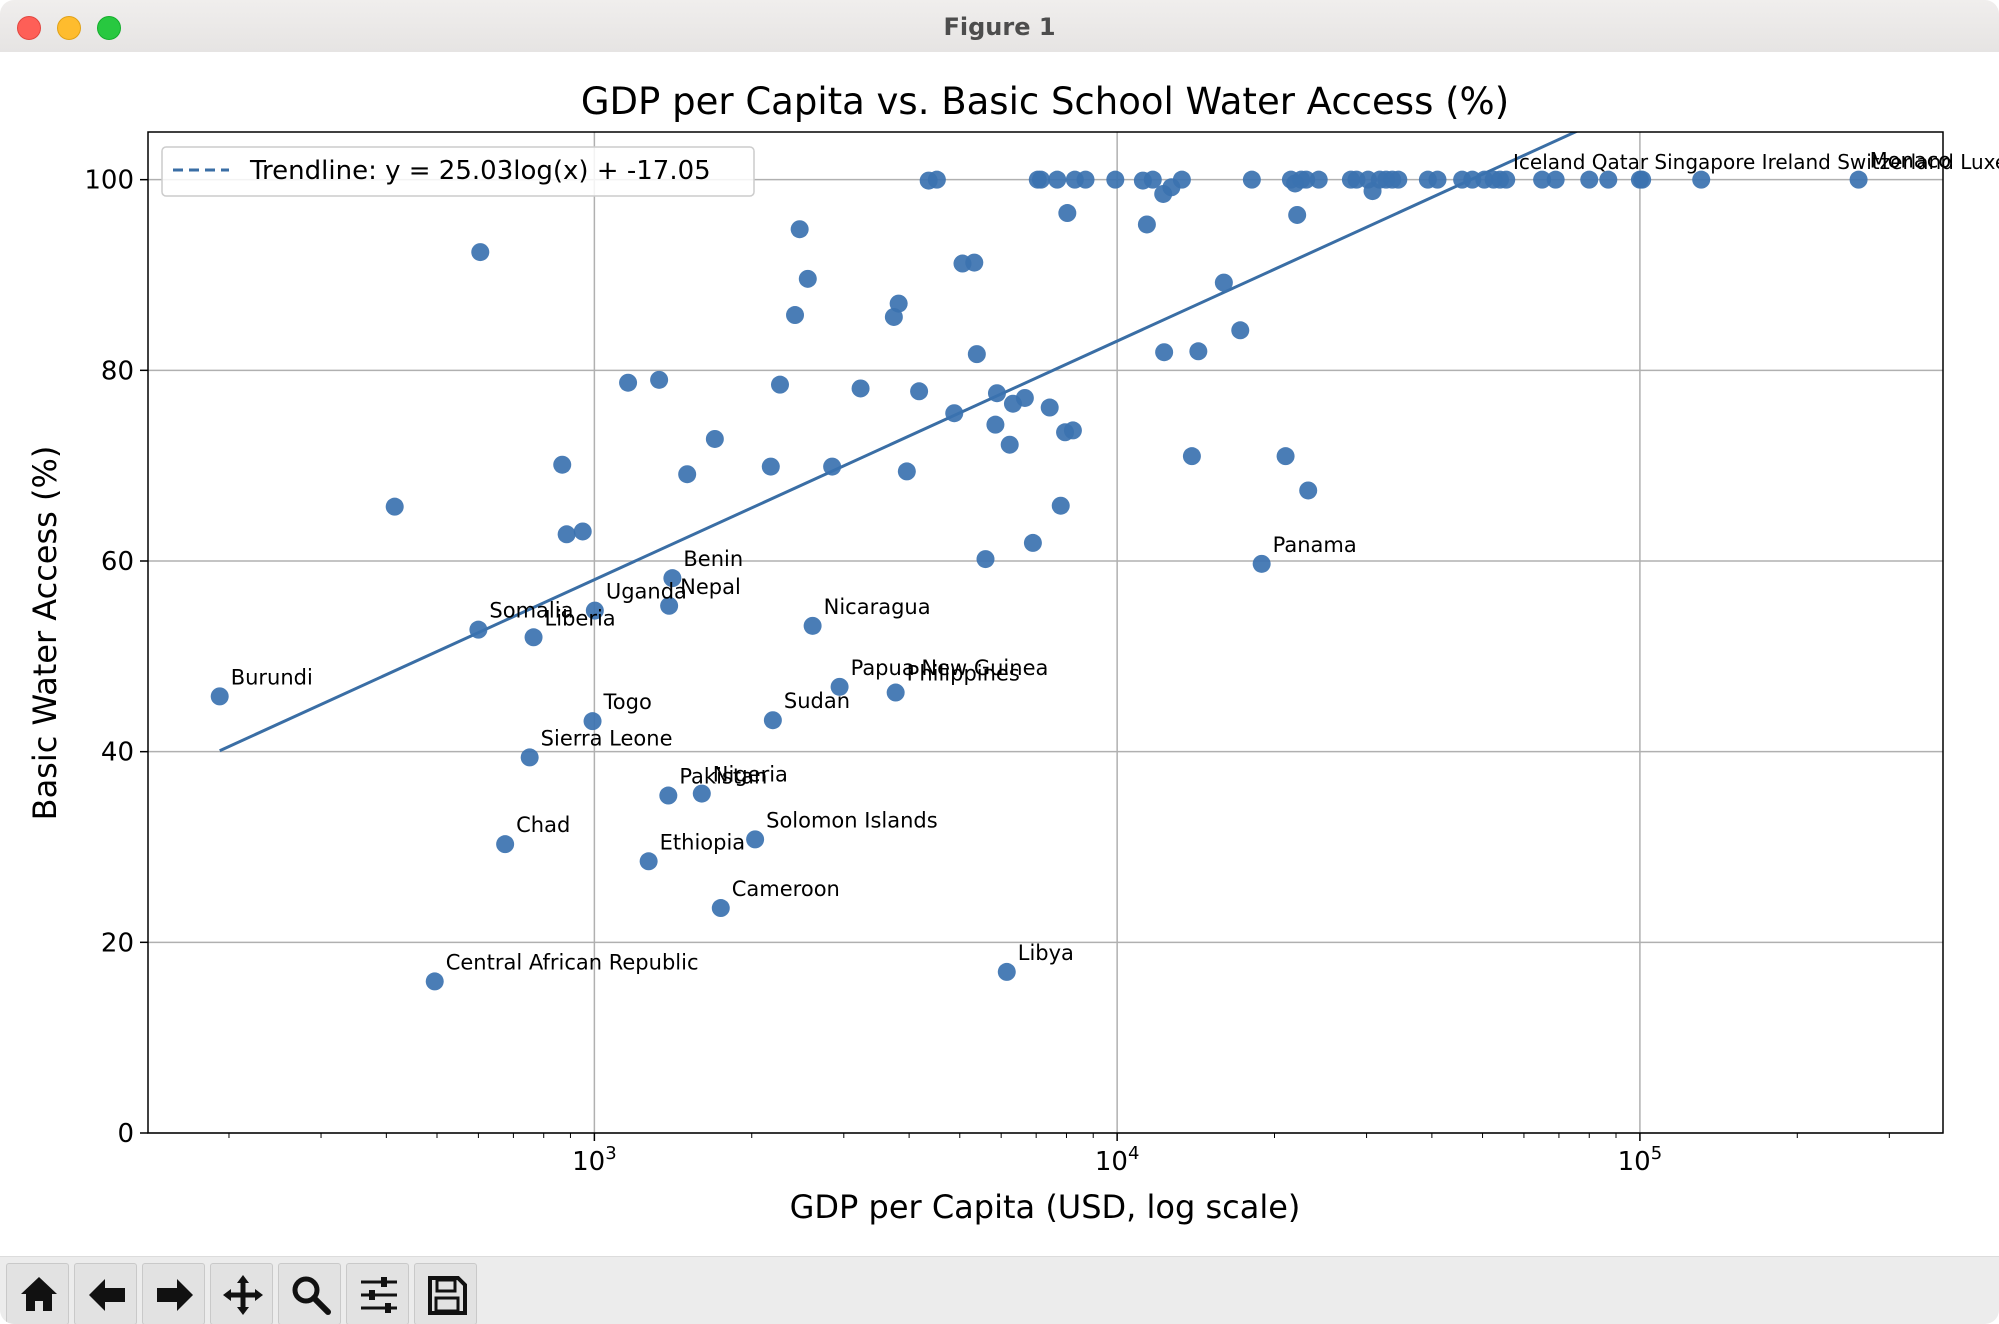  What do you see at coordinates (713, 559) in the screenshot?
I see `point-label: Benin` at bounding box center [713, 559].